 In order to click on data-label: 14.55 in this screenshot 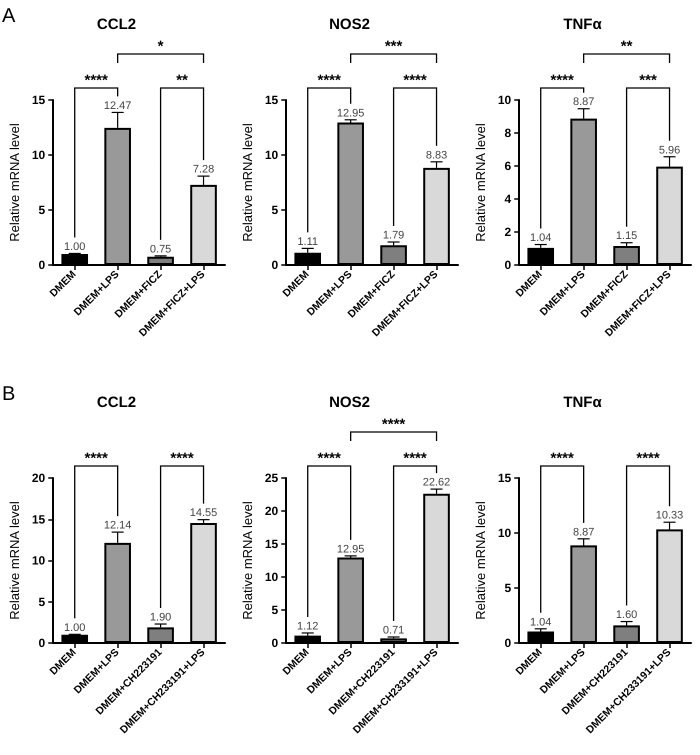, I will do `click(204, 513)`.